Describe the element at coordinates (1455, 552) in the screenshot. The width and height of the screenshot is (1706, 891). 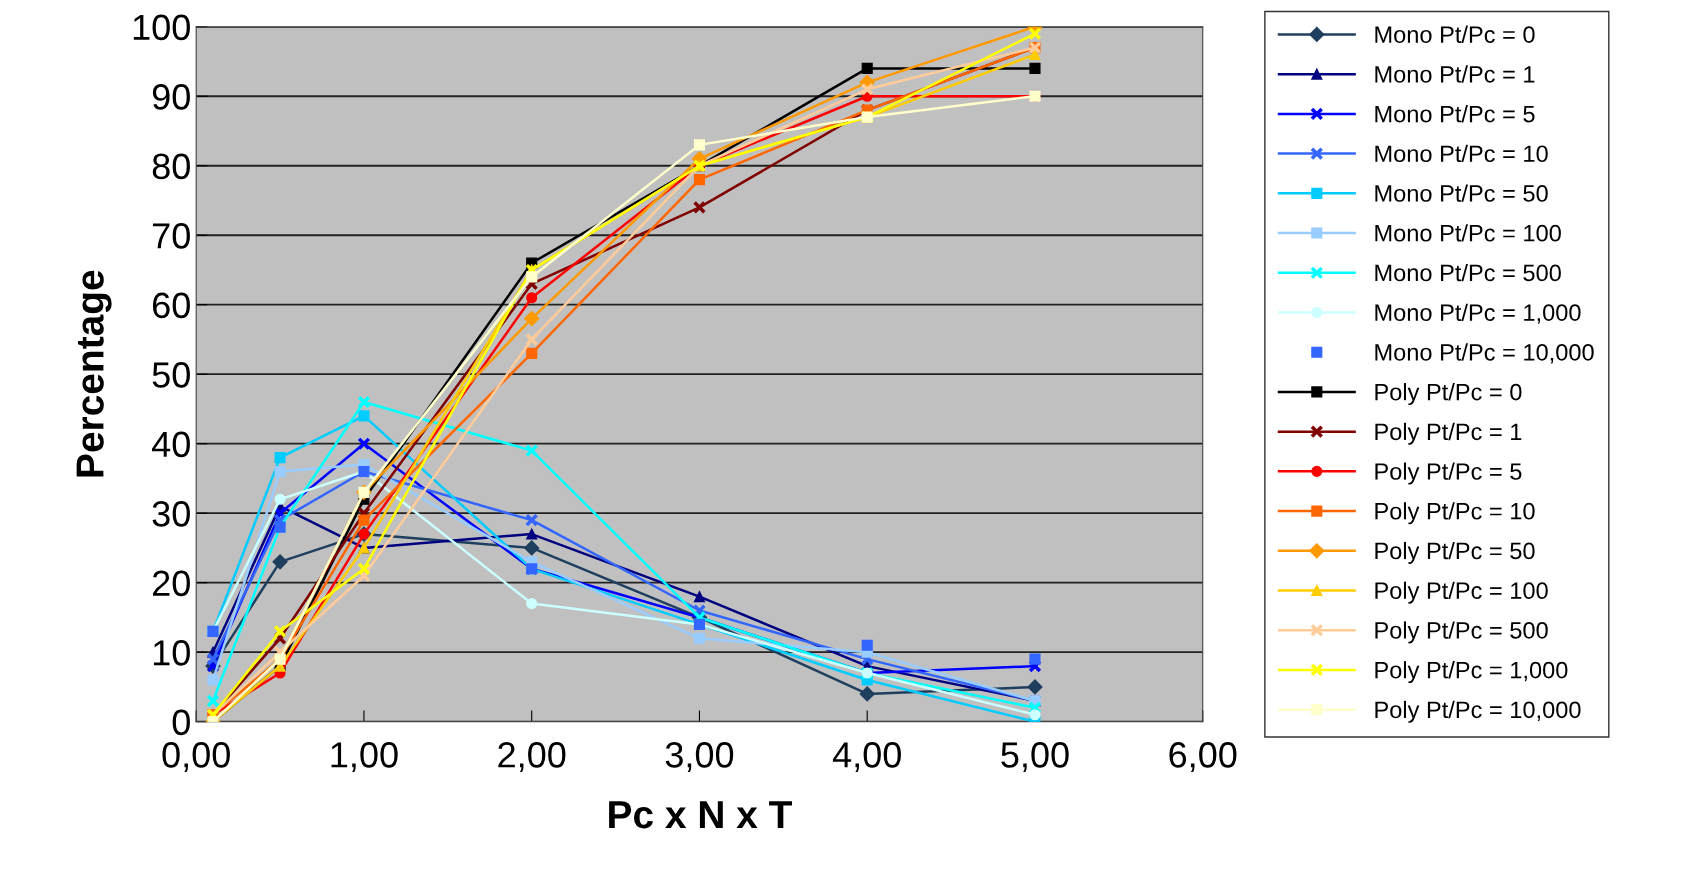
I see `legend-label: Poly Pt/Pc = 50` at that location.